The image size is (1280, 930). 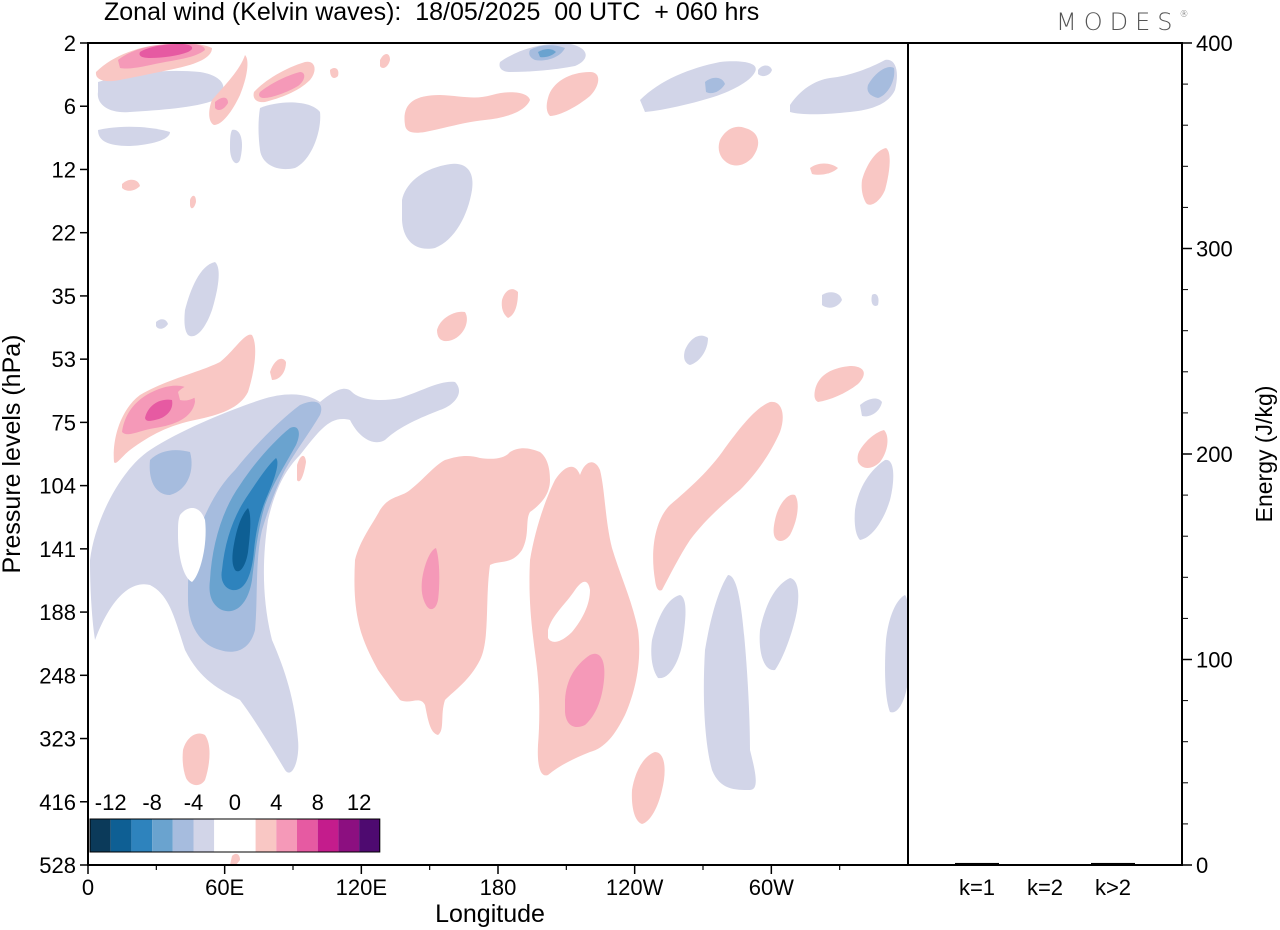 I want to click on y-tick-label: 528, so click(x=57, y=865).